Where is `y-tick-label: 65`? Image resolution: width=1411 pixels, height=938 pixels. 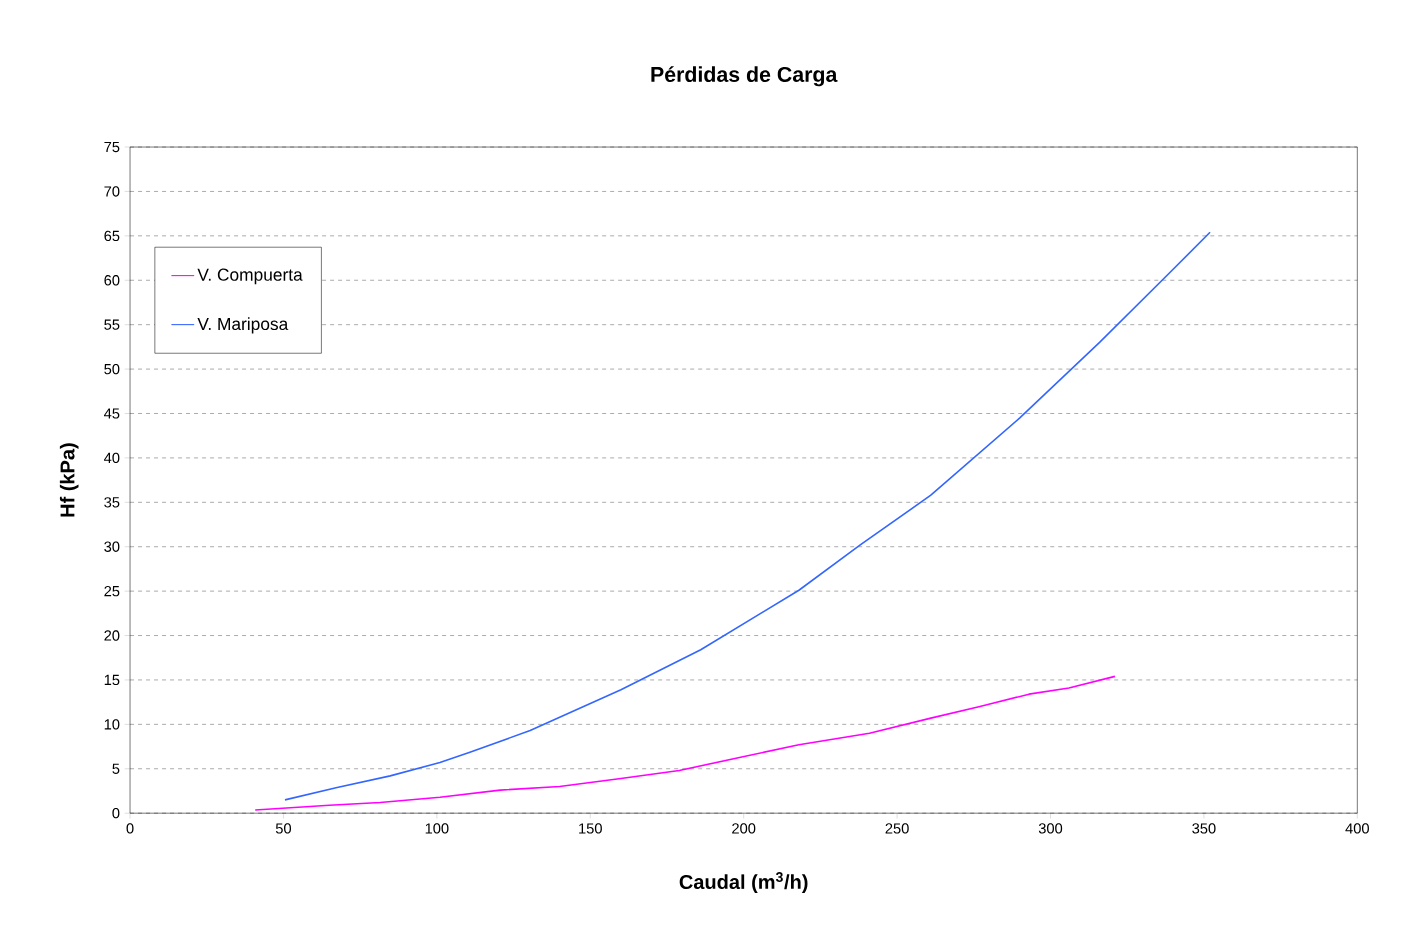 y-tick-label: 65 is located at coordinates (112, 235).